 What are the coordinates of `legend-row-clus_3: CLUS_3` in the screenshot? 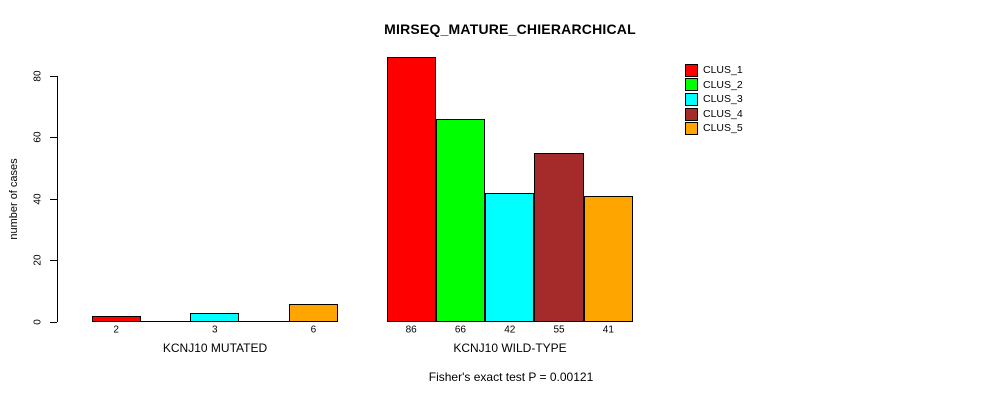 It's located at (714, 99).